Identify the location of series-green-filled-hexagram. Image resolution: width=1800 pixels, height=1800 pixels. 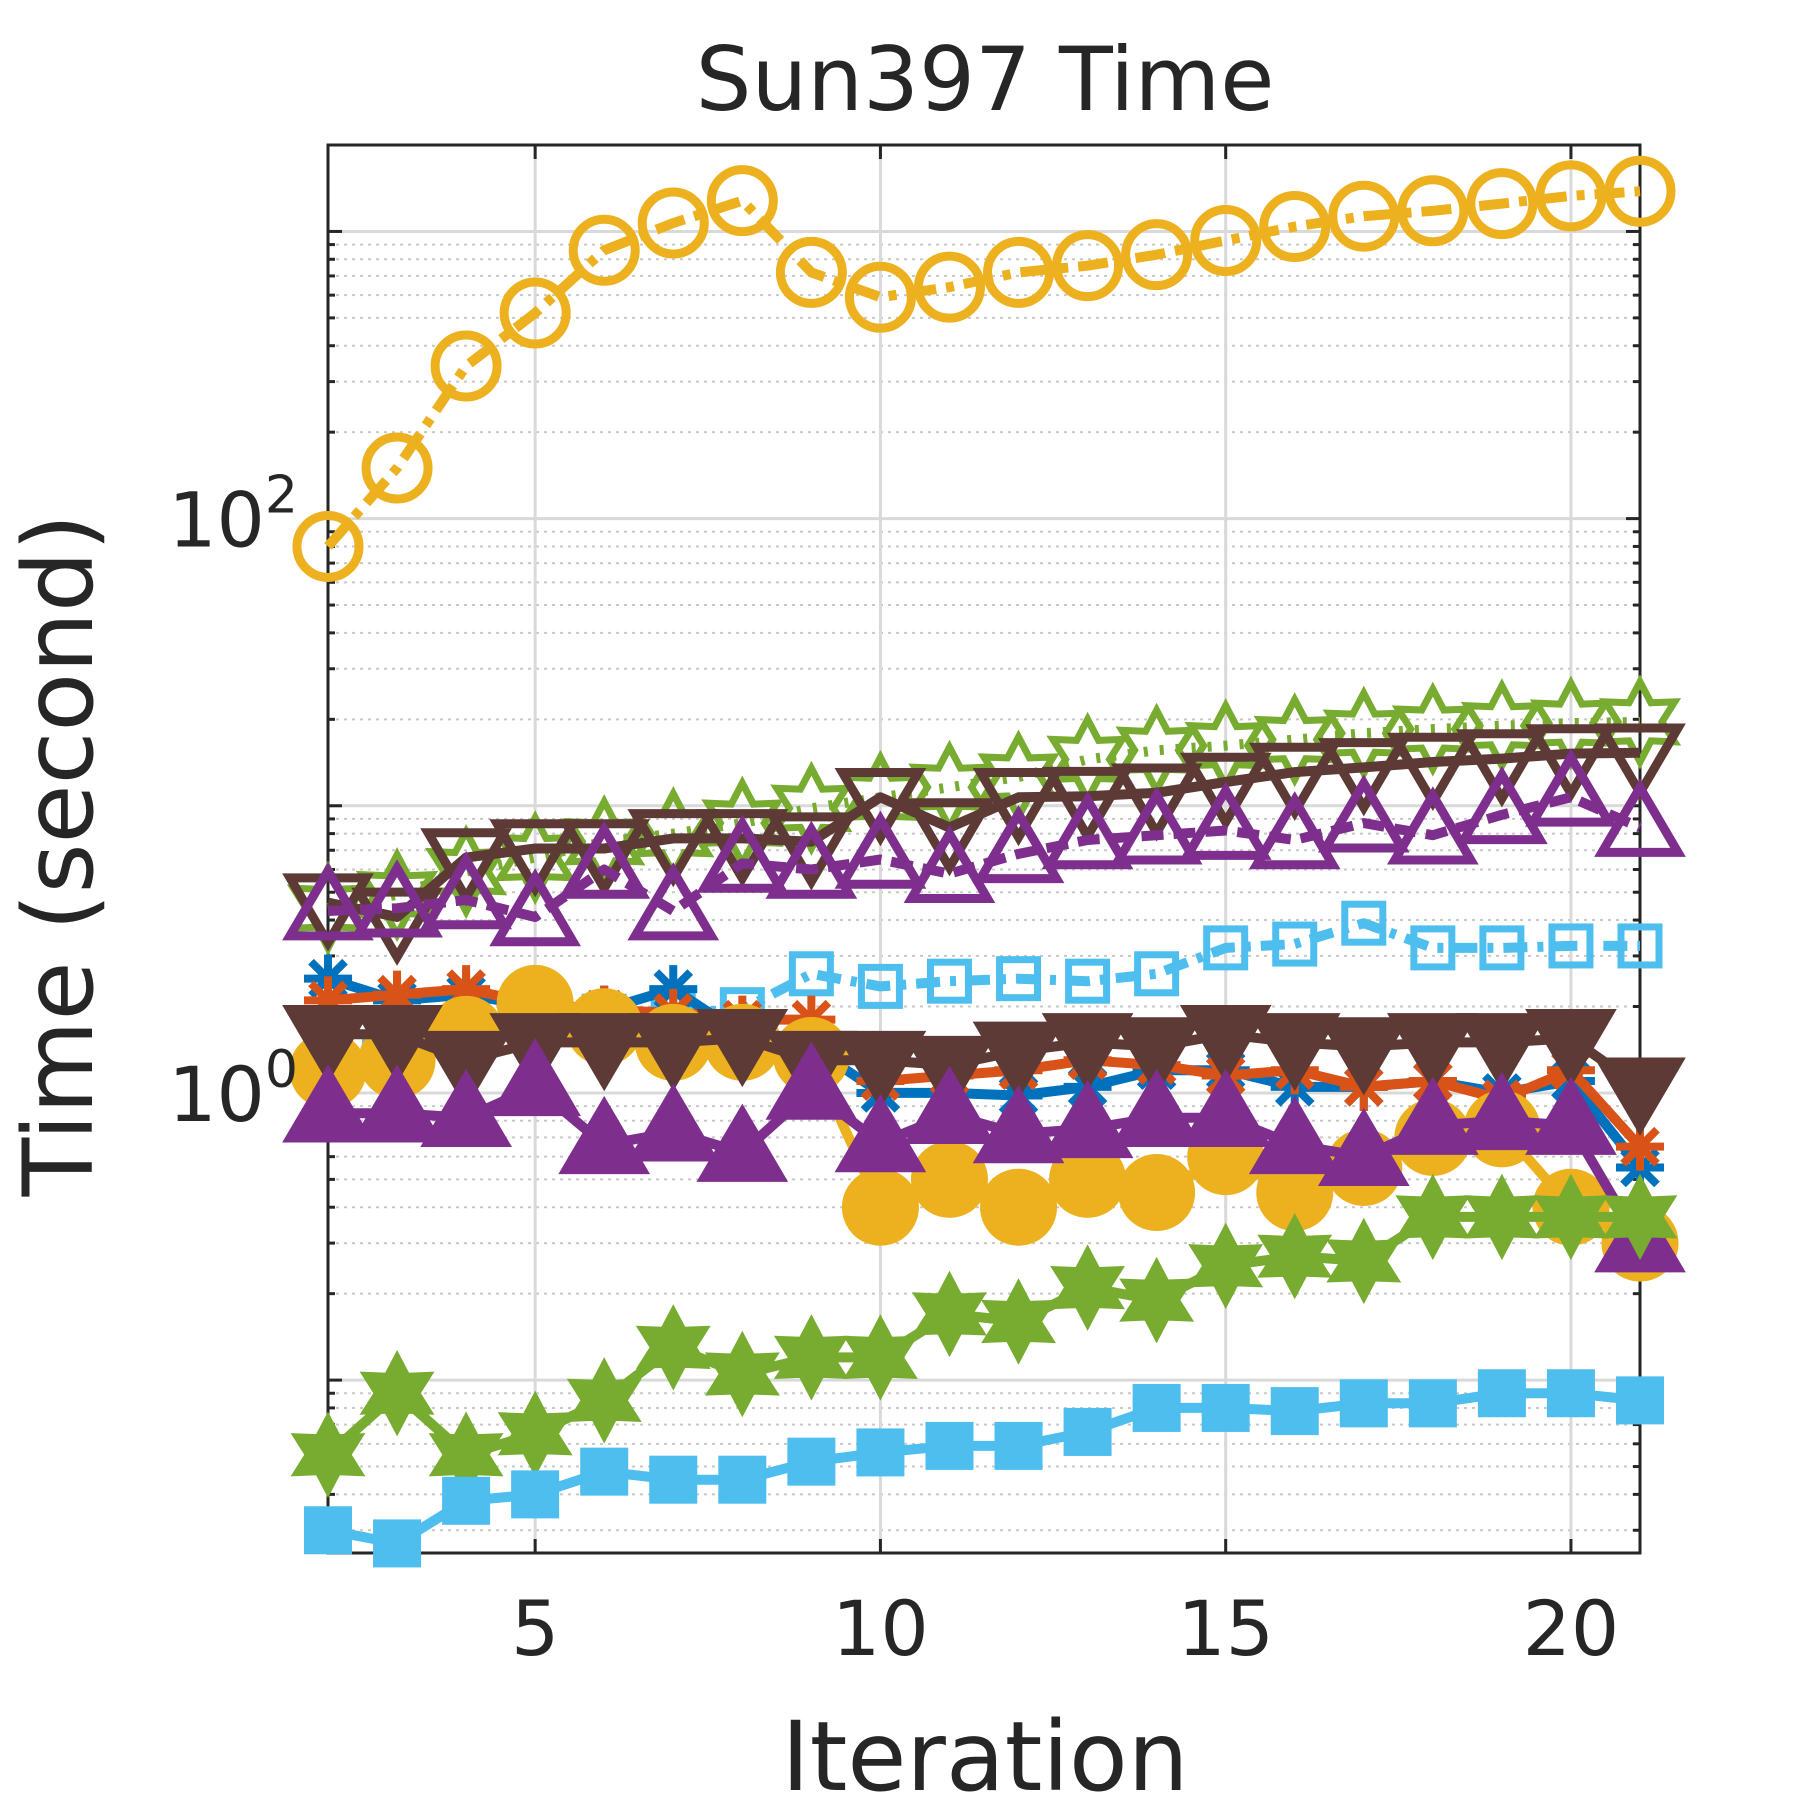
(984, 1335).